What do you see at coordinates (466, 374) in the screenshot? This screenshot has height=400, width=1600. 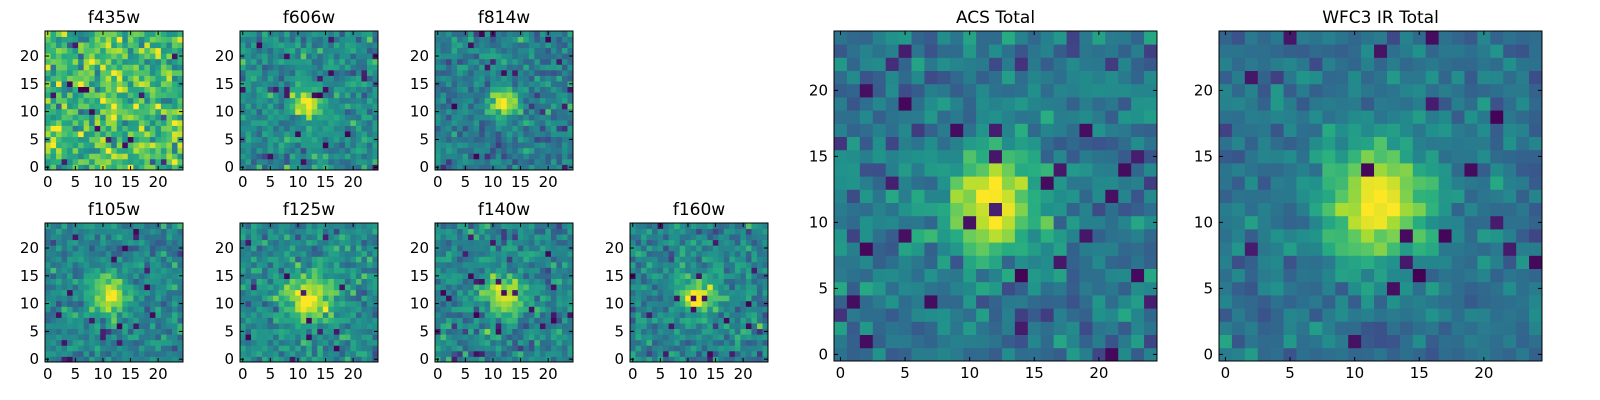 I see `x-tick-label: 5` at bounding box center [466, 374].